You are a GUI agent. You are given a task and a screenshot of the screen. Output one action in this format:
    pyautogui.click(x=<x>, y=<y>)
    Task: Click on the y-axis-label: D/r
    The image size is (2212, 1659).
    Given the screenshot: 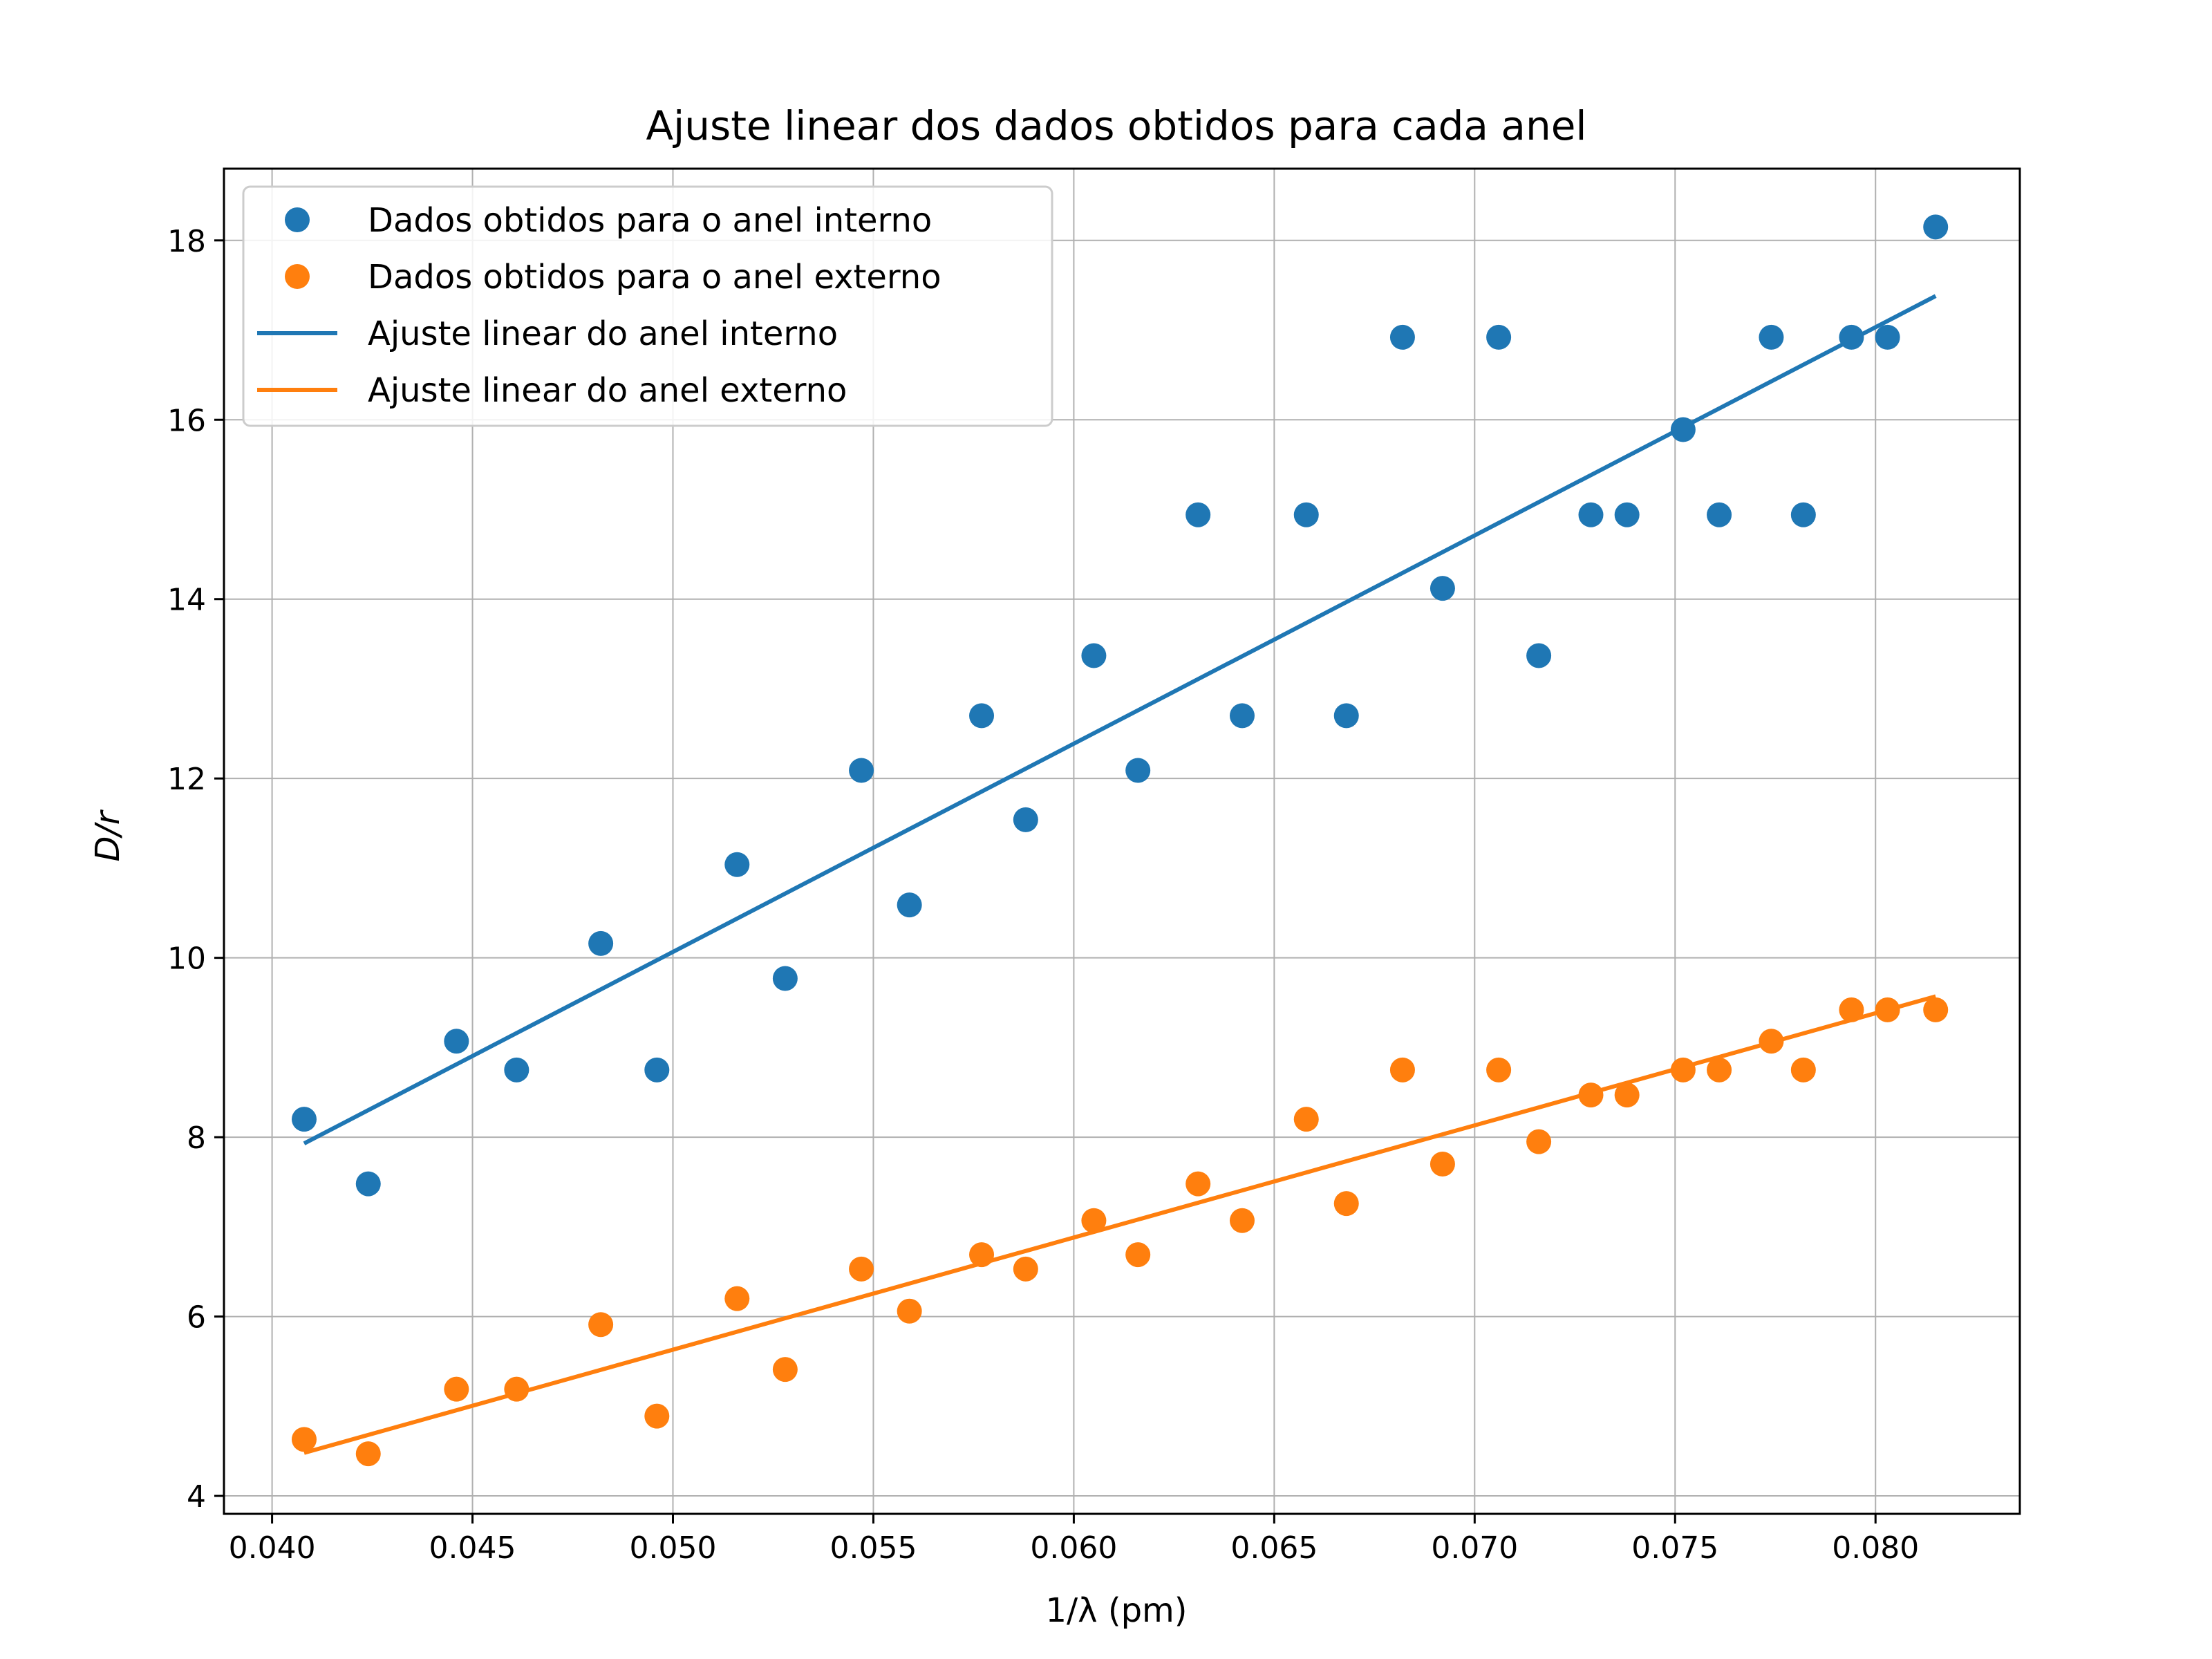 What is the action you would take?
    pyautogui.click(x=107, y=835)
    